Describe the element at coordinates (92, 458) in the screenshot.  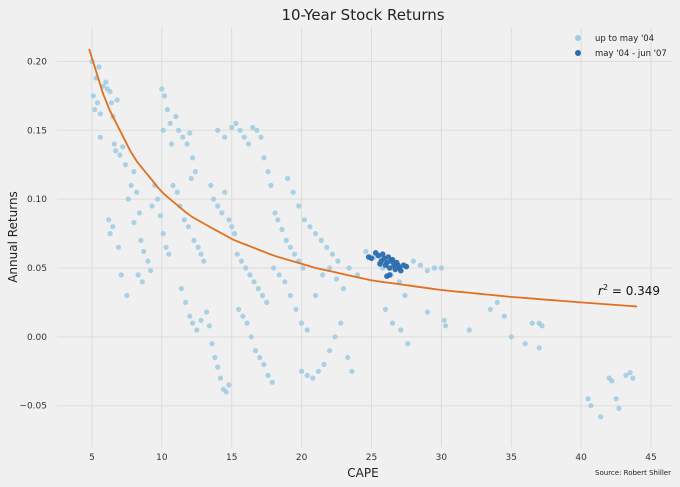
I see `x-tick-label: 5` at that location.